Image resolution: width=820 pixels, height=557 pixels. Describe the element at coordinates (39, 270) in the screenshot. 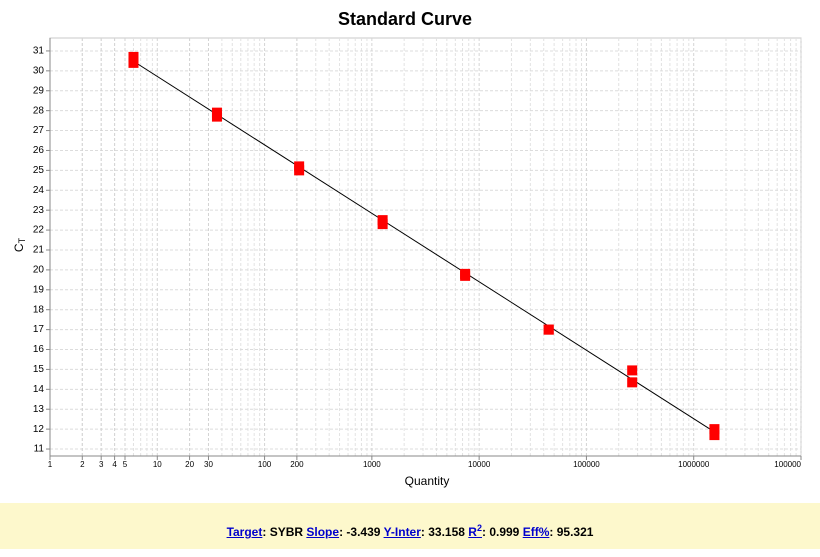

I see `y-tick-label: 20` at that location.